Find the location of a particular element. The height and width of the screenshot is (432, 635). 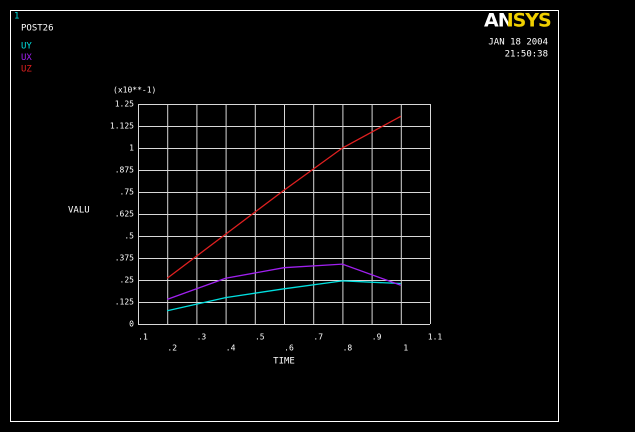

legend-entry: UX is located at coordinates (26, 58).